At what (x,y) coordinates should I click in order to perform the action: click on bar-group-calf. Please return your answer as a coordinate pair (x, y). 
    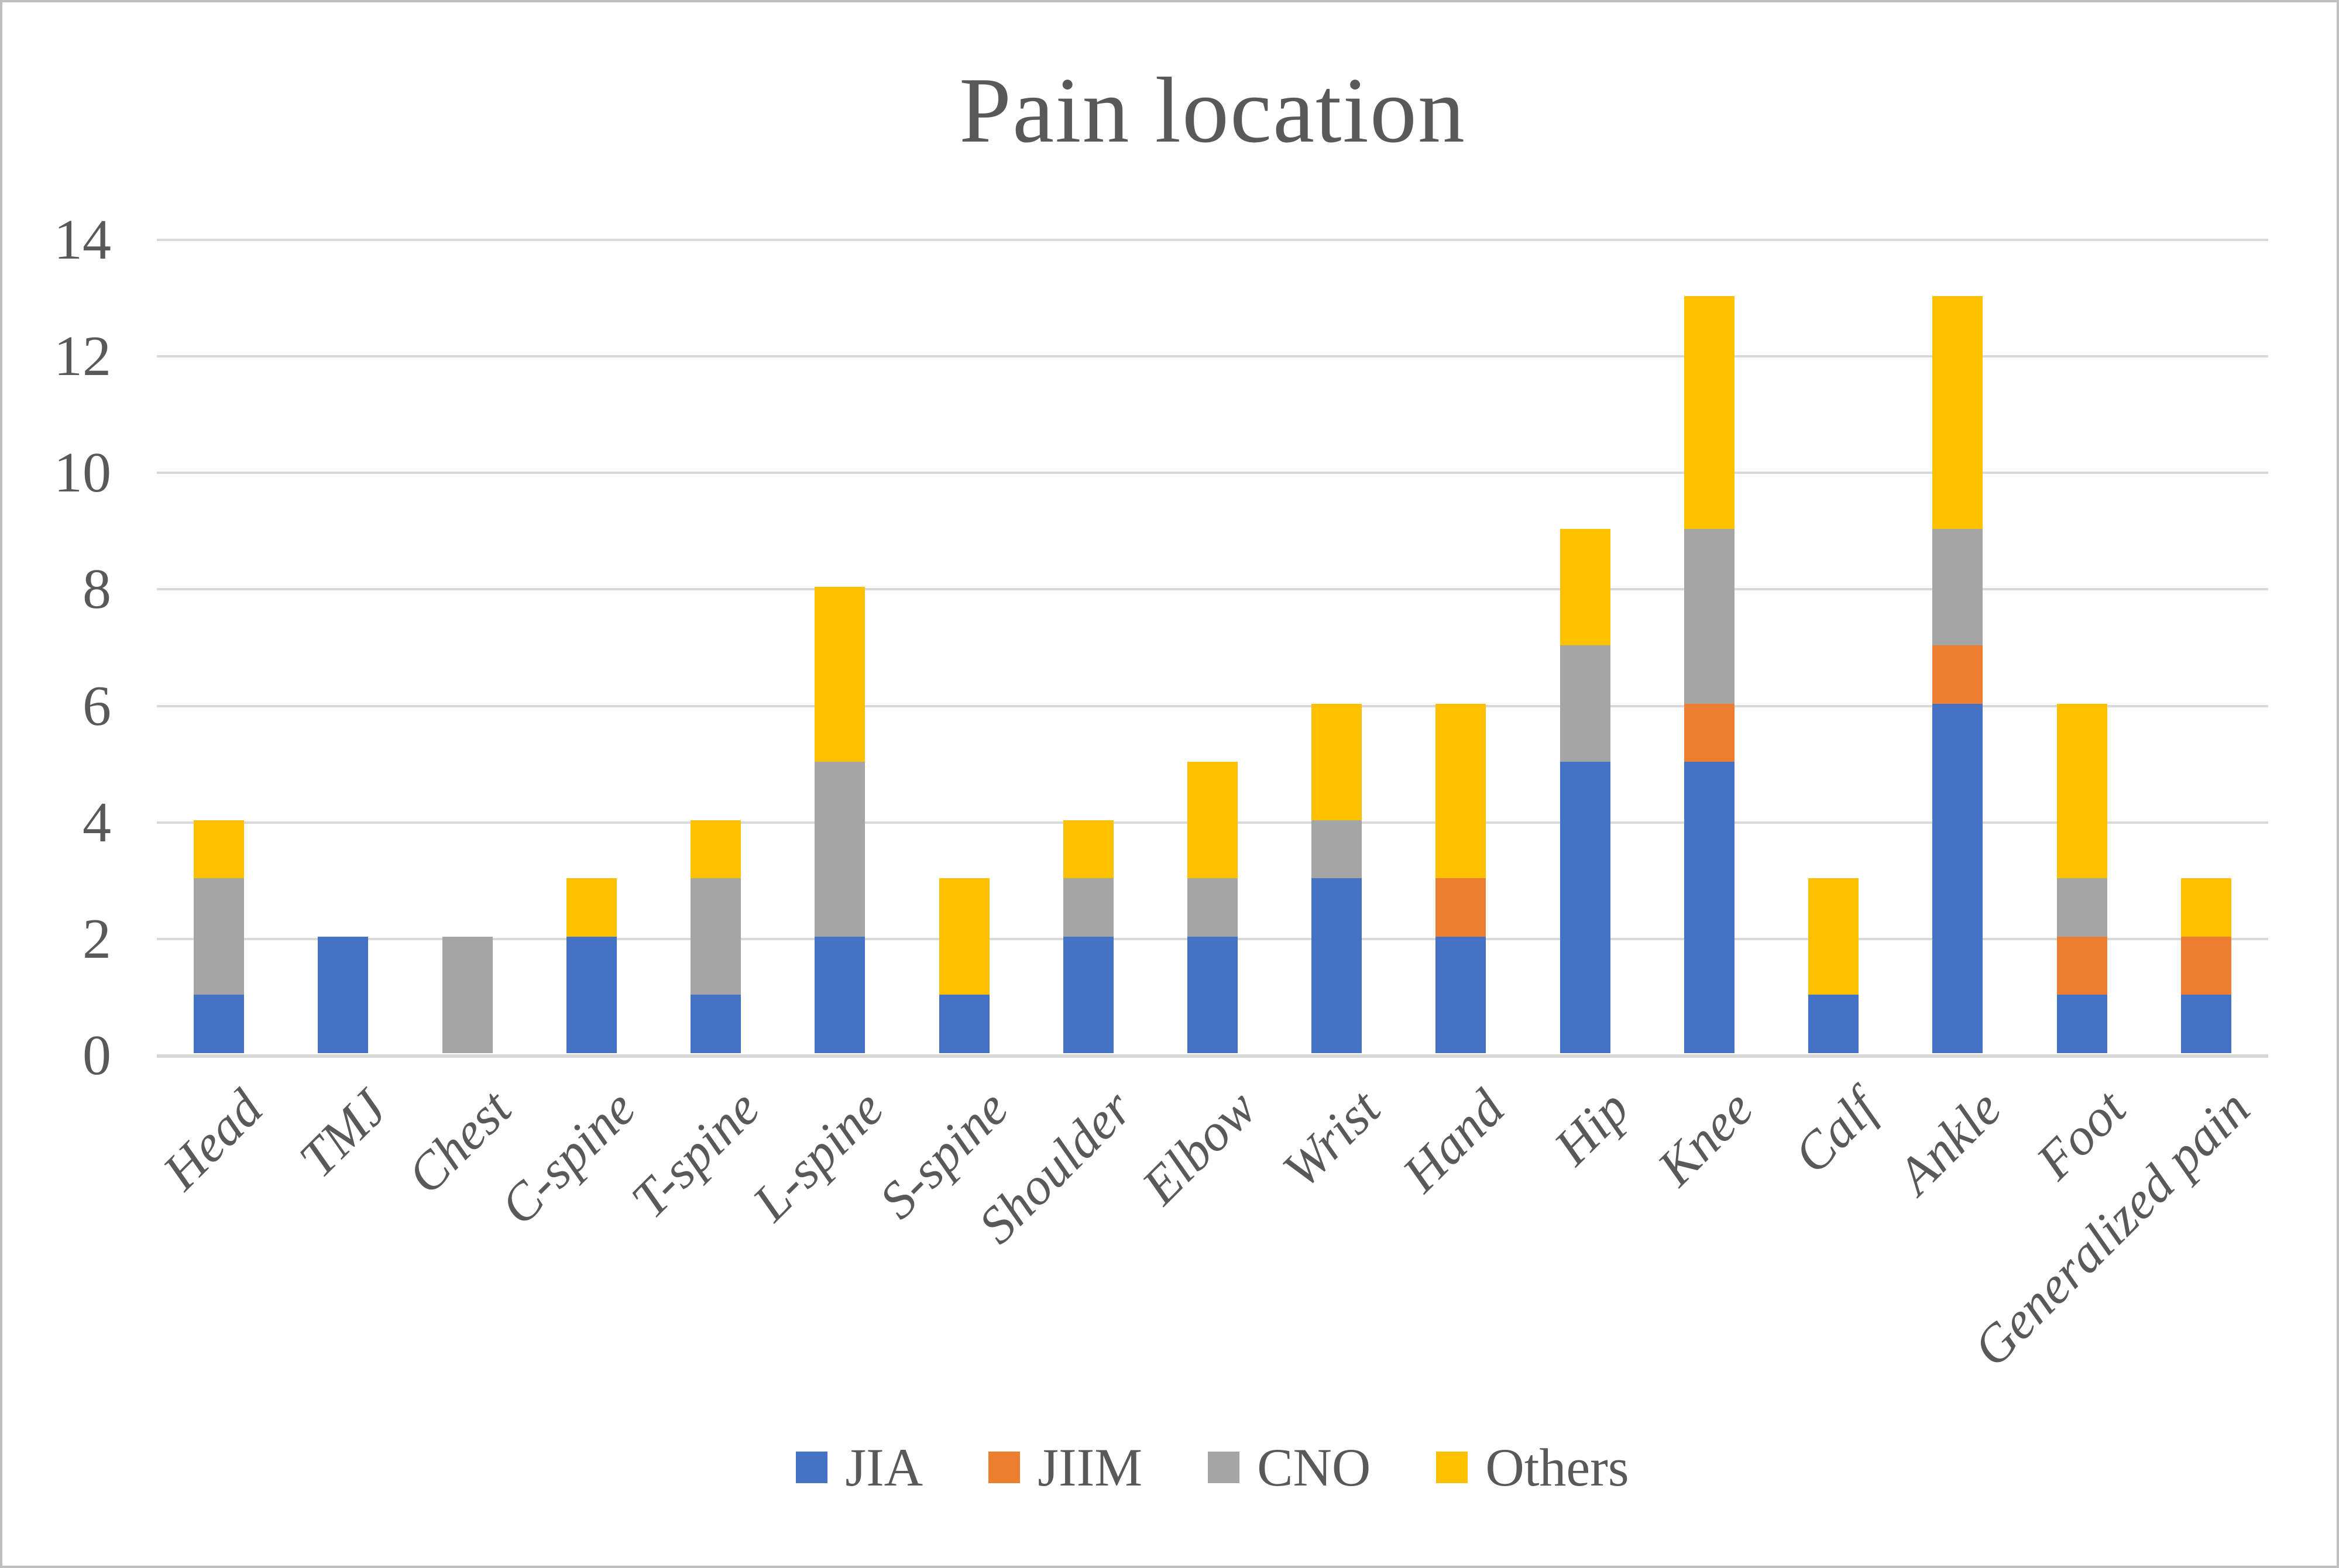
    Looking at the image, I should click on (1833, 647).